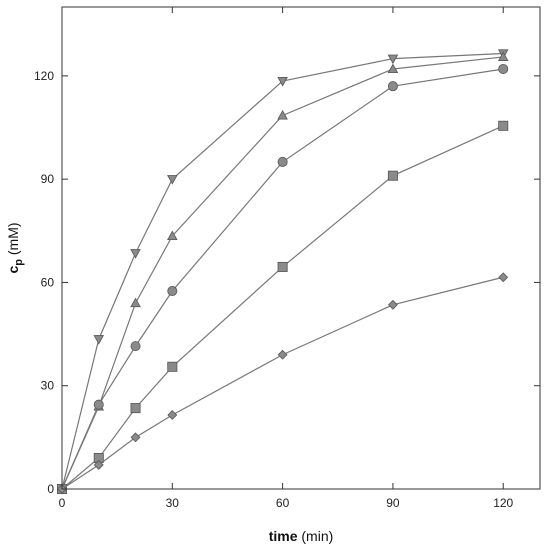 The image size is (547, 550). What do you see at coordinates (48, 179) in the screenshot?
I see `y-tick-label: 90` at bounding box center [48, 179].